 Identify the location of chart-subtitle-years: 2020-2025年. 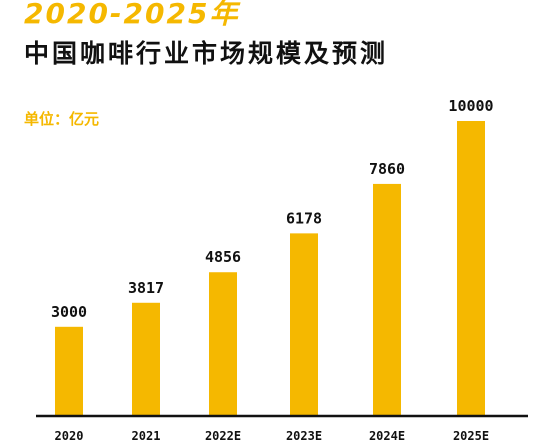
(132, 15).